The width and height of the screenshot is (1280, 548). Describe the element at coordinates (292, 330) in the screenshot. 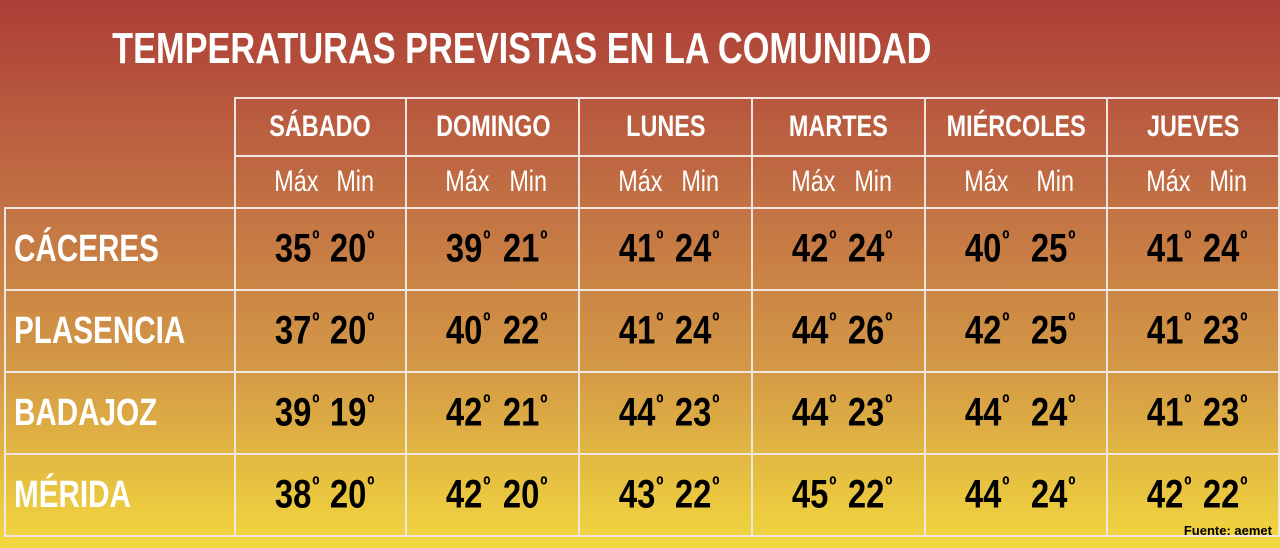

I see `max-value: 37` at that location.